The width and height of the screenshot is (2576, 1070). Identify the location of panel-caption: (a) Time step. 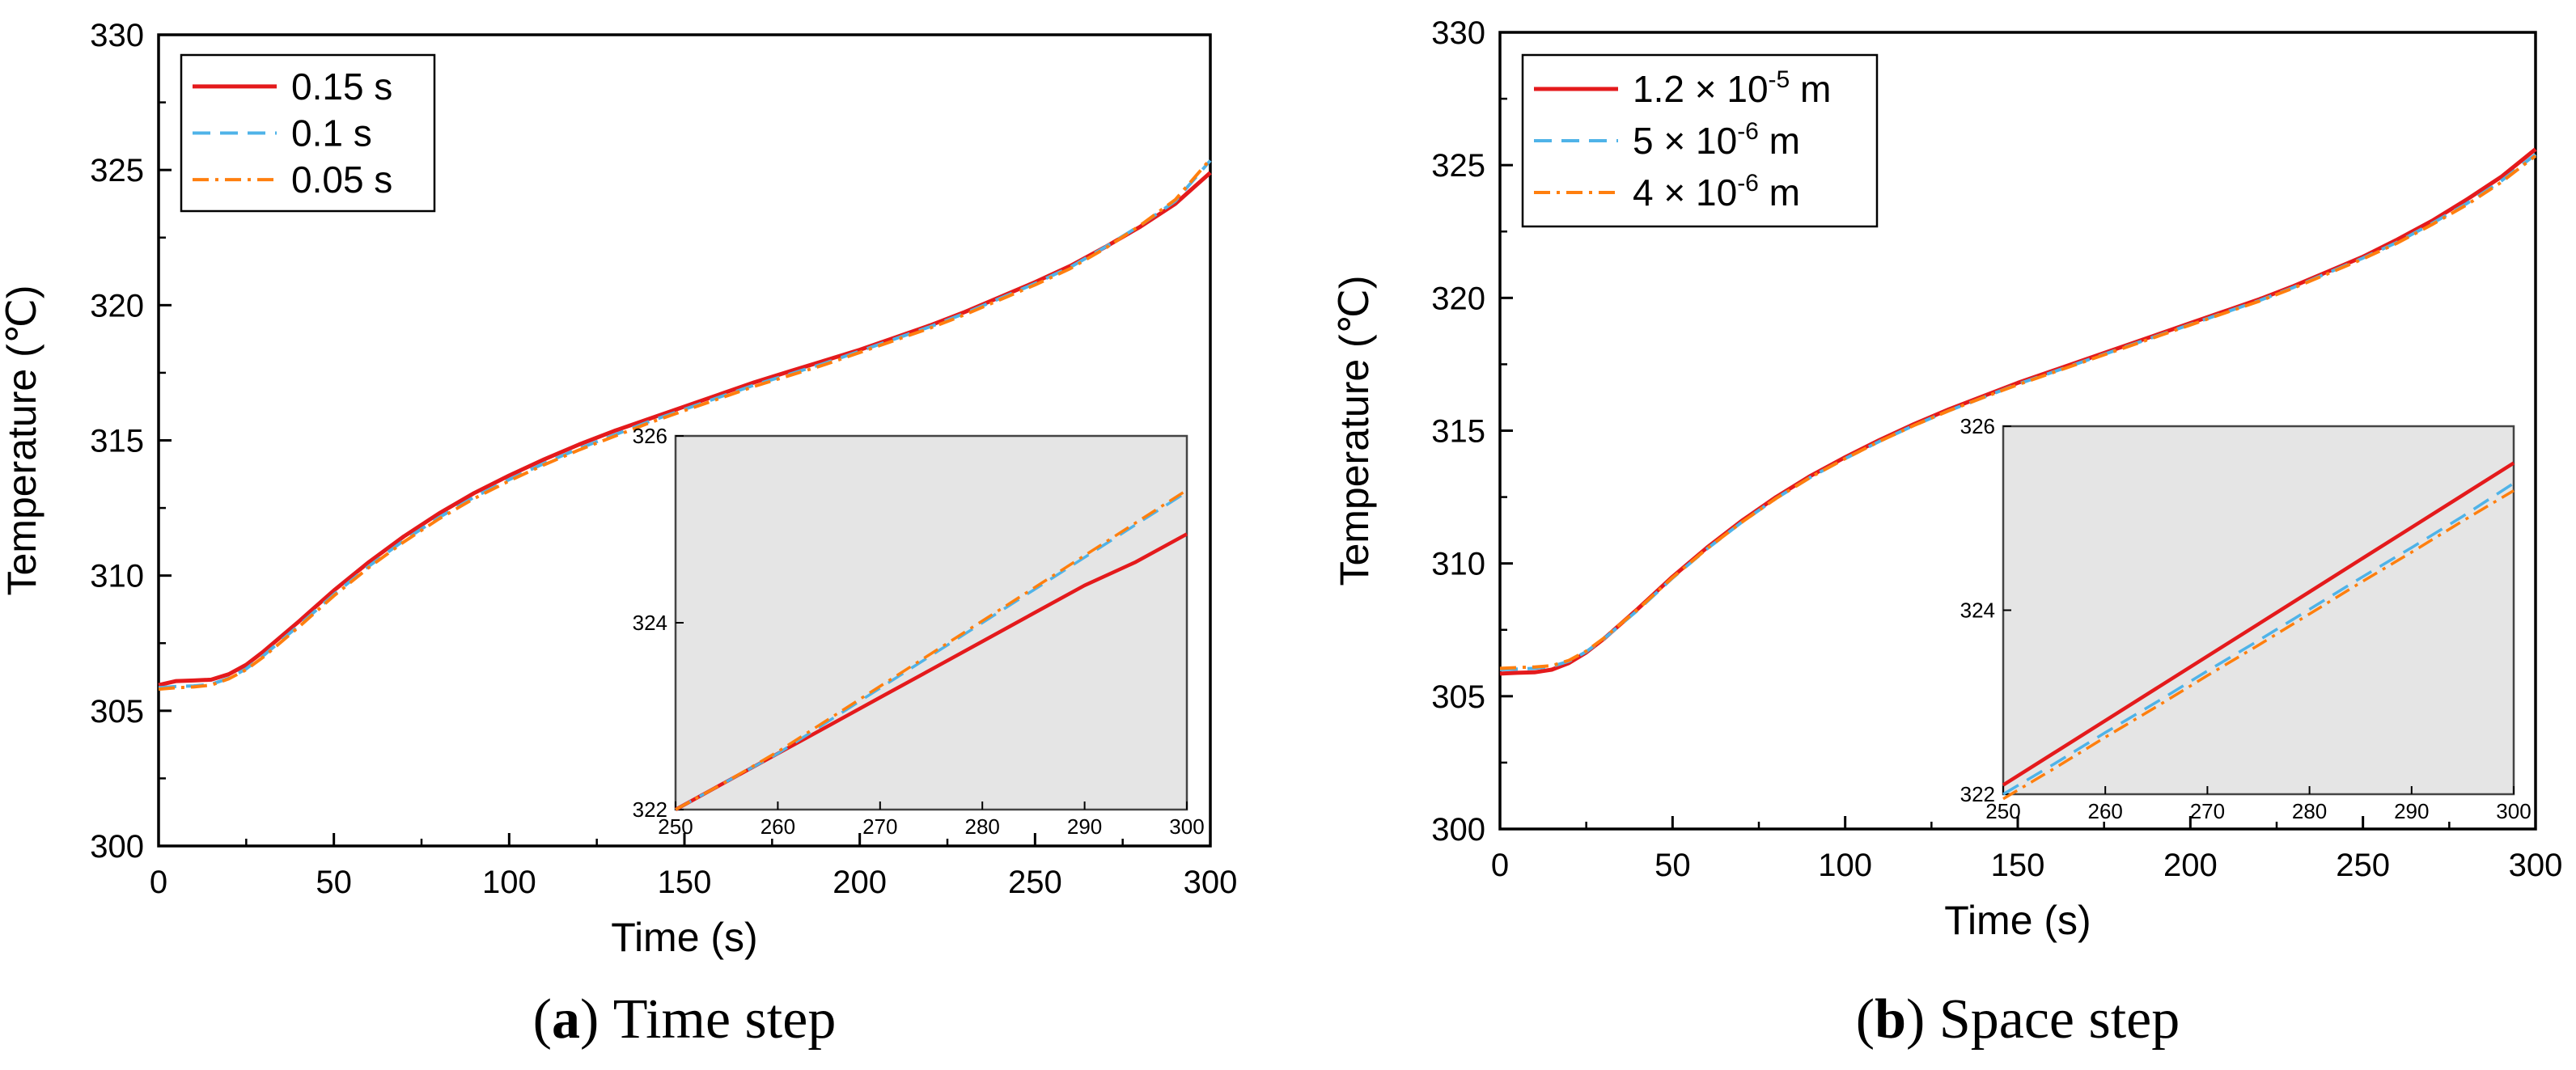
(685, 1020).